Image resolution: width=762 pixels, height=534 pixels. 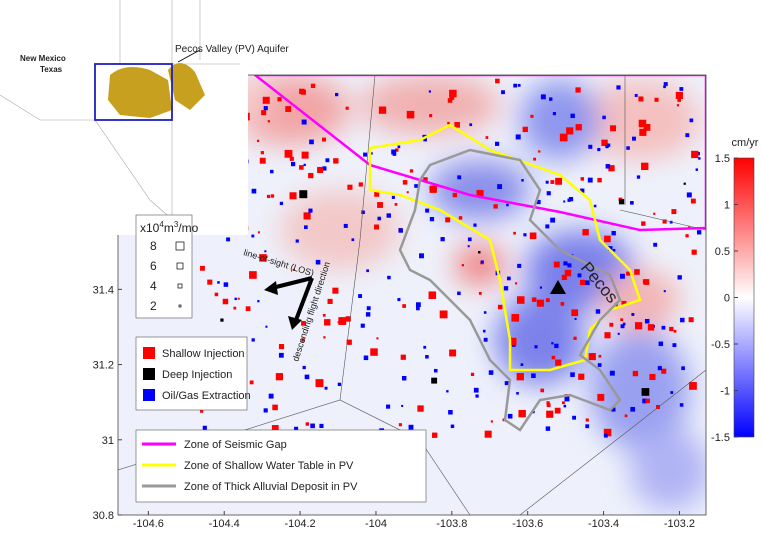 What do you see at coordinates (161, 224) in the screenshot?
I see `unit-part: 4` at bounding box center [161, 224].